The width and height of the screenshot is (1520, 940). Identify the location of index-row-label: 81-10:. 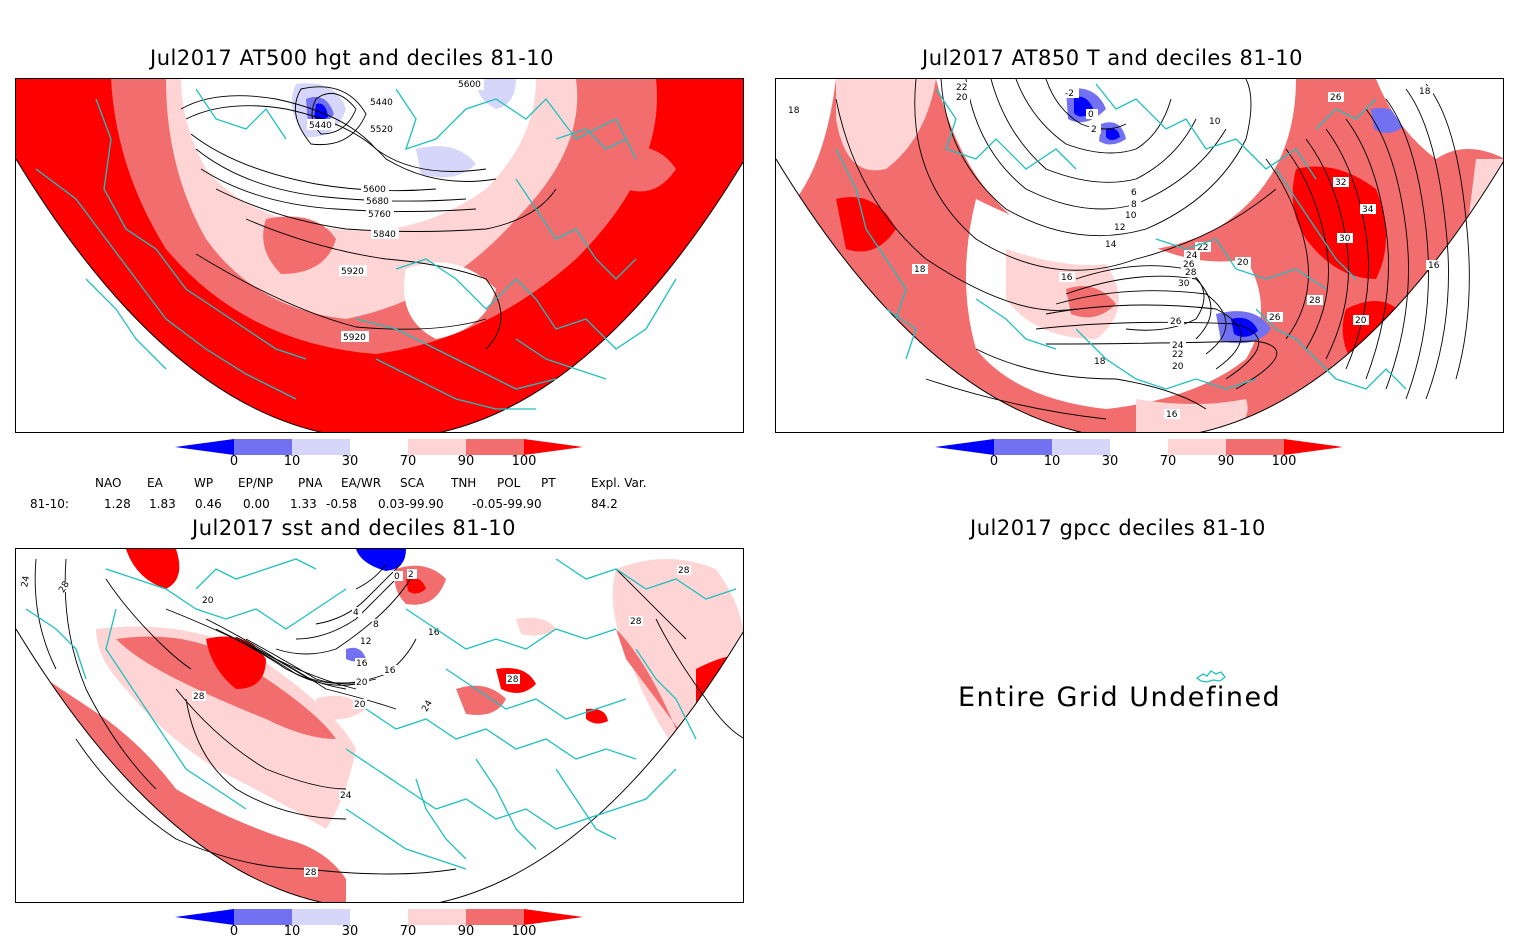
(49, 504).